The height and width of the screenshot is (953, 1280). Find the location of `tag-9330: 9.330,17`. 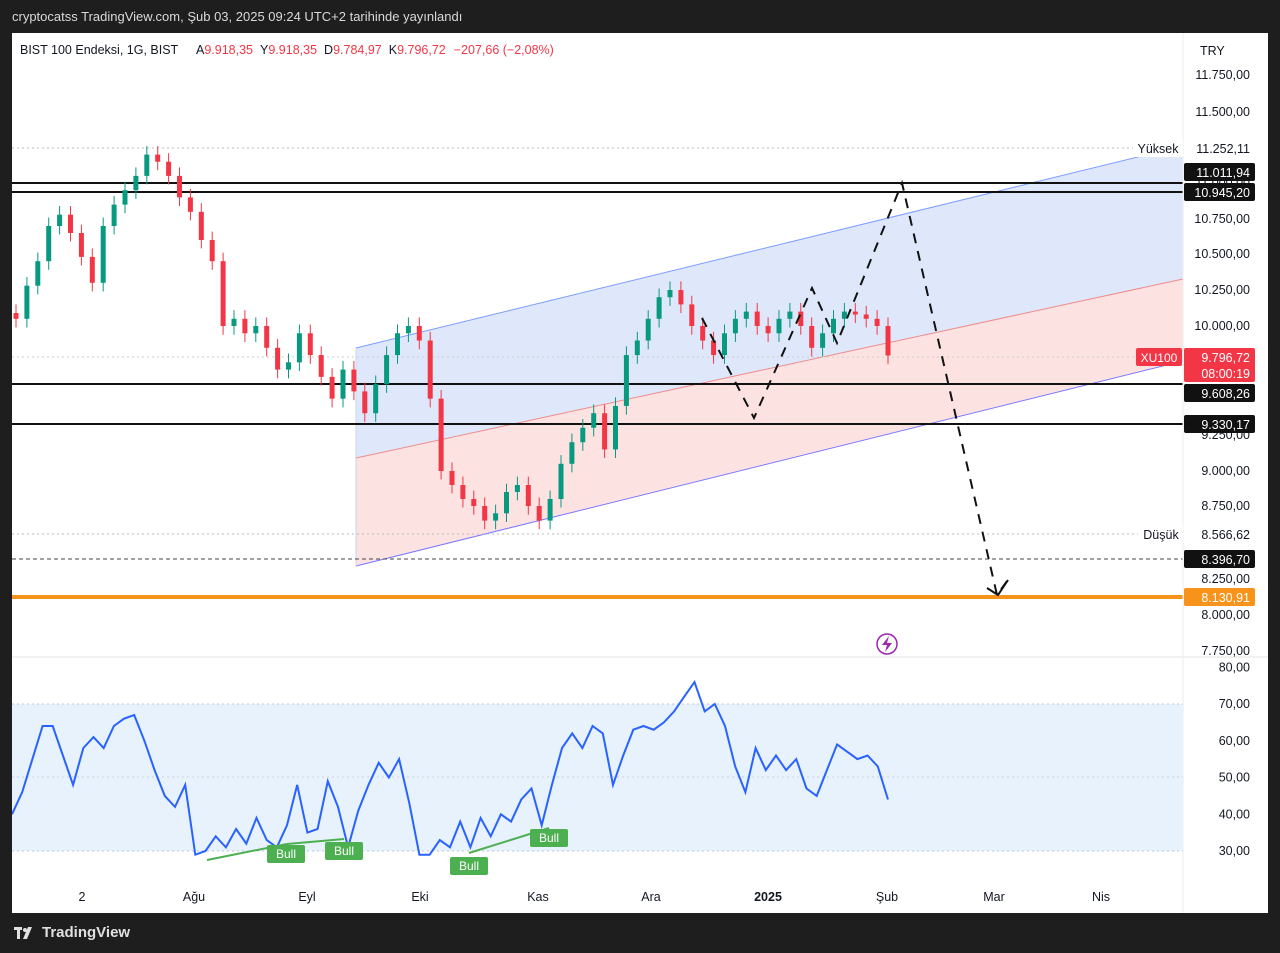

tag-9330: 9.330,17 is located at coordinates (1219, 424).